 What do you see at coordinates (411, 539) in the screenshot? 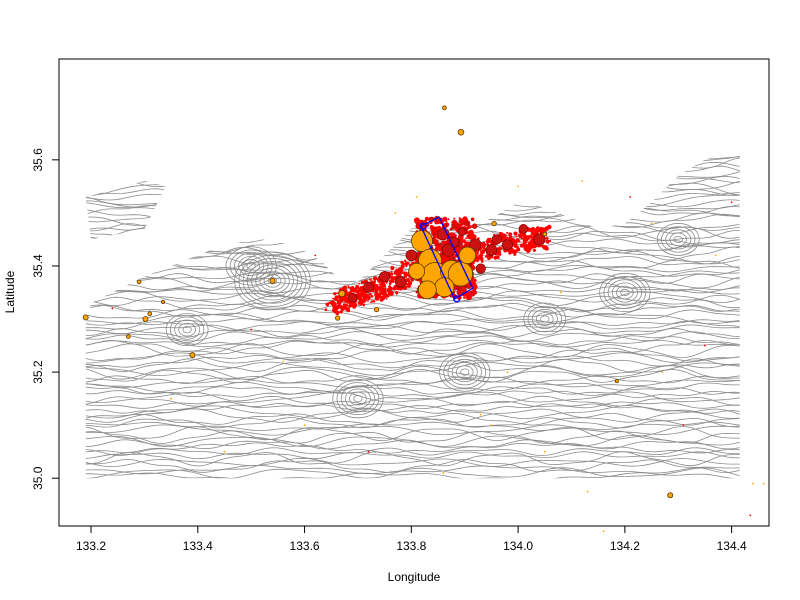
I see `x-axis: 133.2 133.4 133.6 133.8 134.0 134.2 134.4` at bounding box center [411, 539].